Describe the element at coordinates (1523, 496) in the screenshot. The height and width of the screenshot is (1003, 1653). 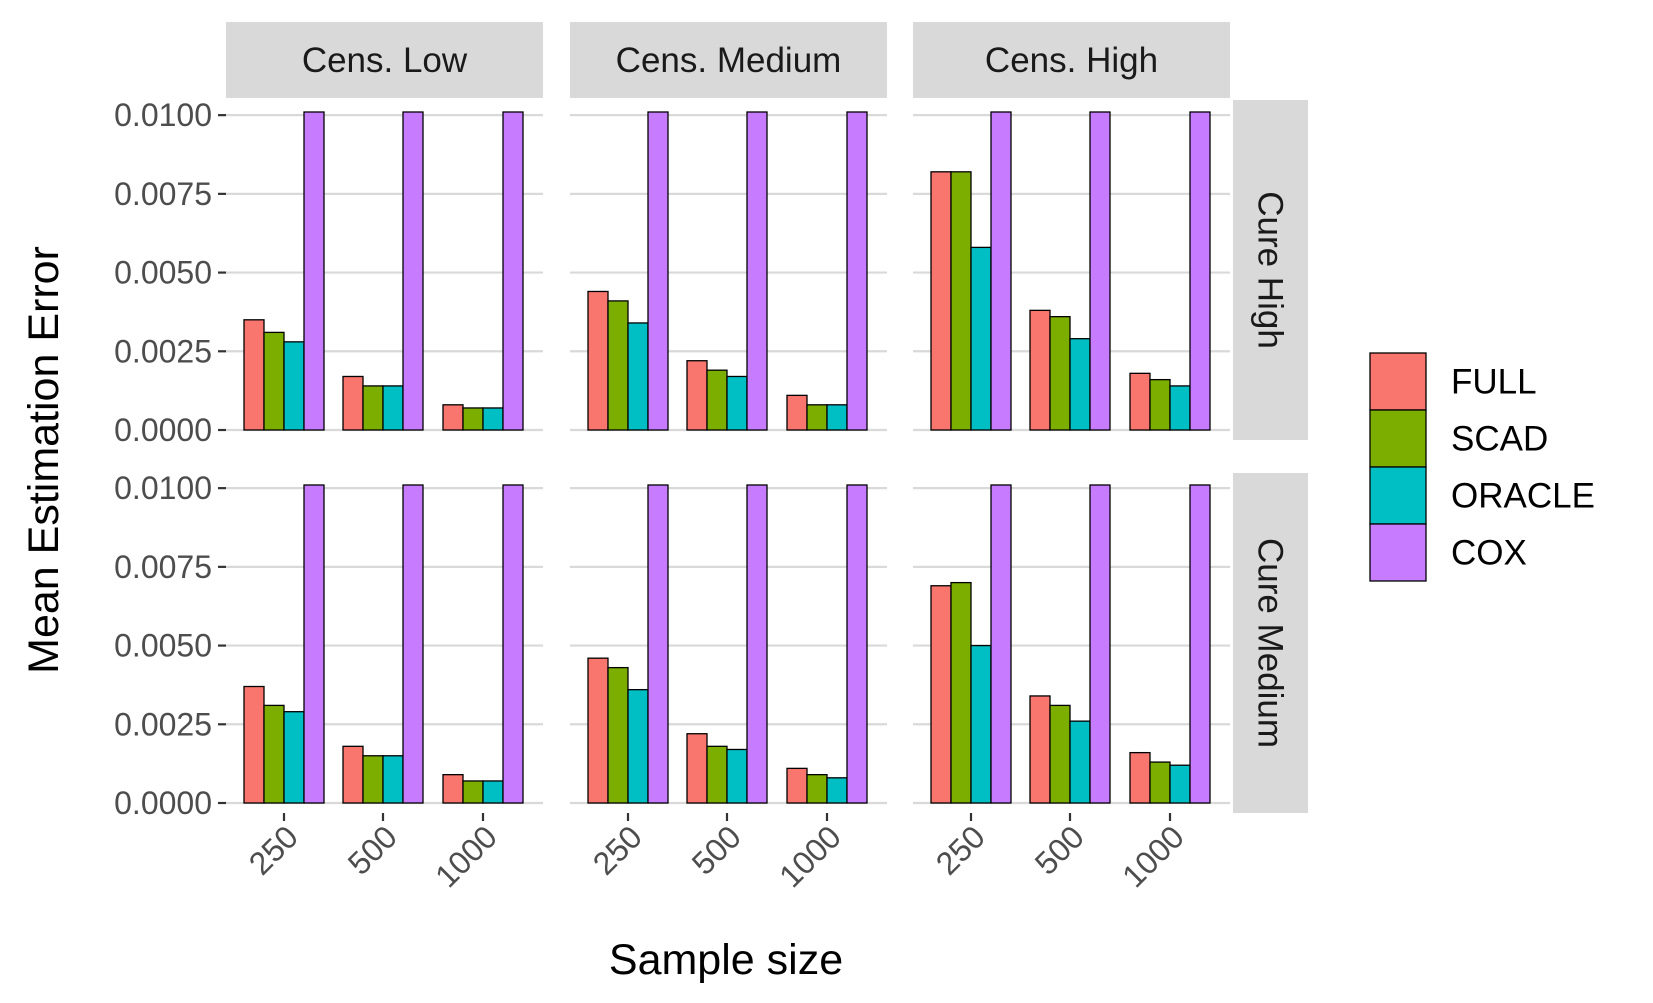
I see `legend-label: ORACLE` at that location.